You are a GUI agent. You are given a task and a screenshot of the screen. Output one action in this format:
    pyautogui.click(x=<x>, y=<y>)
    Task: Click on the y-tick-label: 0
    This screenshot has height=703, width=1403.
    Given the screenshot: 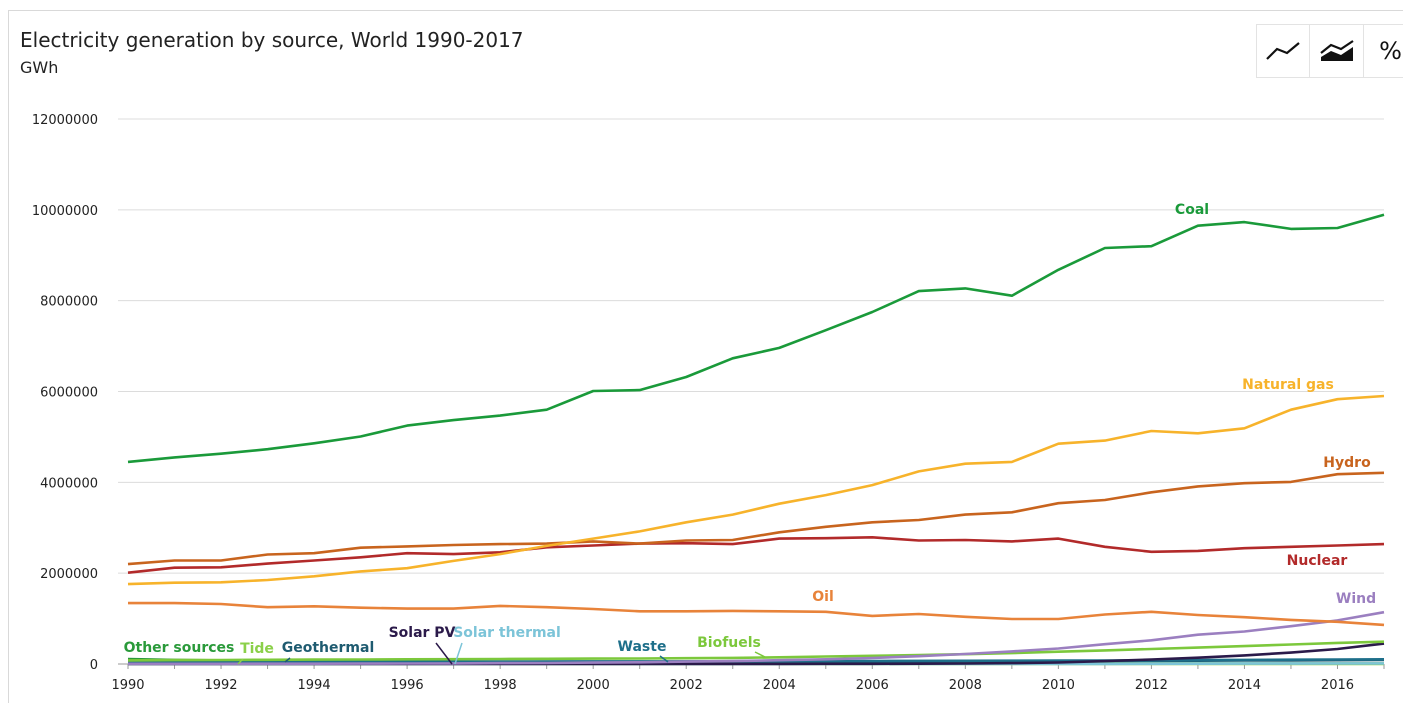 What is the action you would take?
    pyautogui.click(x=94, y=665)
    